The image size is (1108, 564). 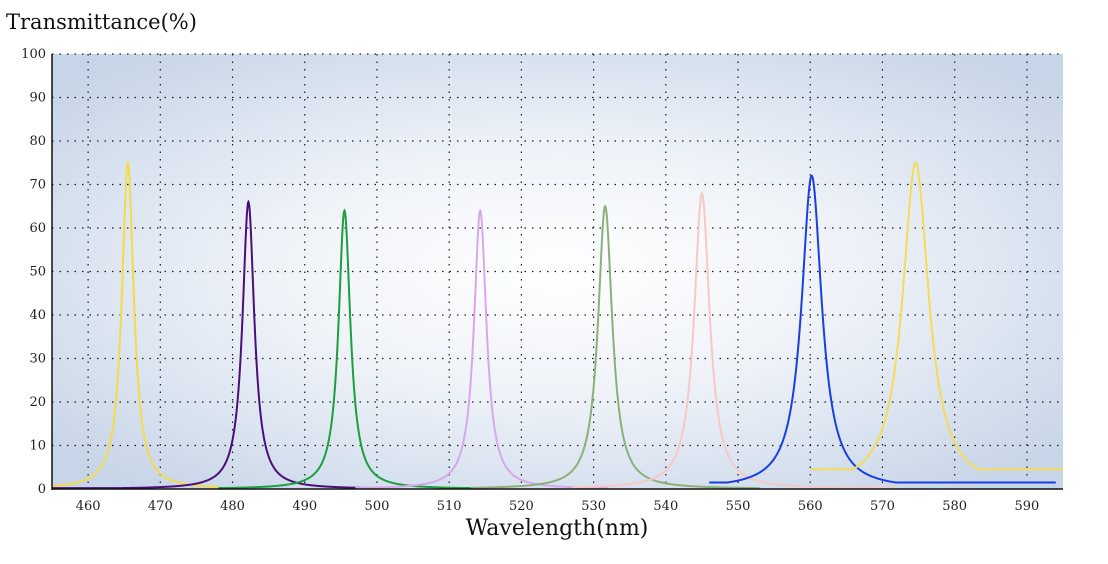 What do you see at coordinates (810, 506) in the screenshot?
I see `x-tick-label: 560` at bounding box center [810, 506].